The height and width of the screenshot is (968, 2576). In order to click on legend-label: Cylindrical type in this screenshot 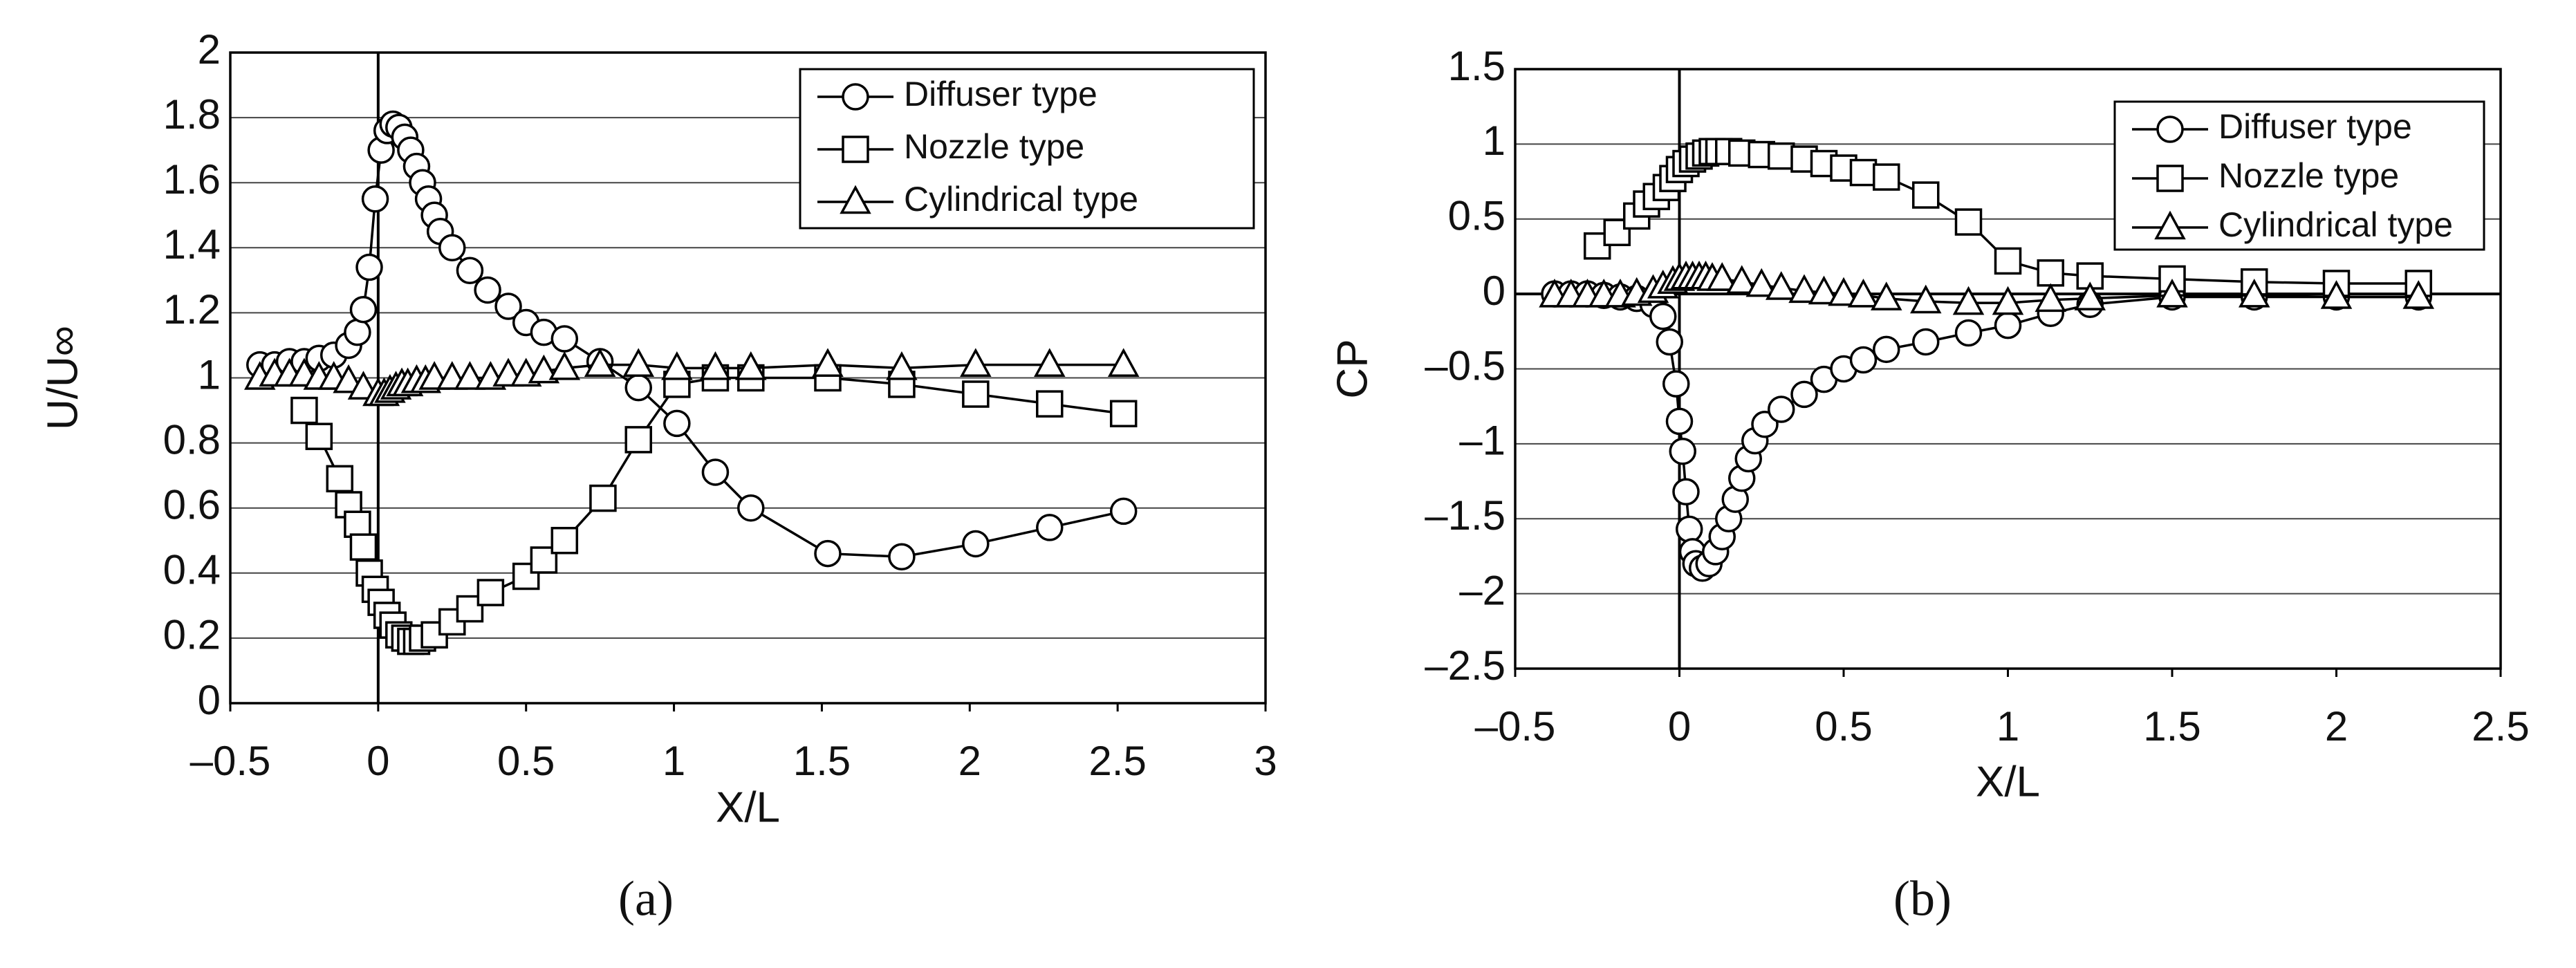, I will do `click(1021, 199)`.